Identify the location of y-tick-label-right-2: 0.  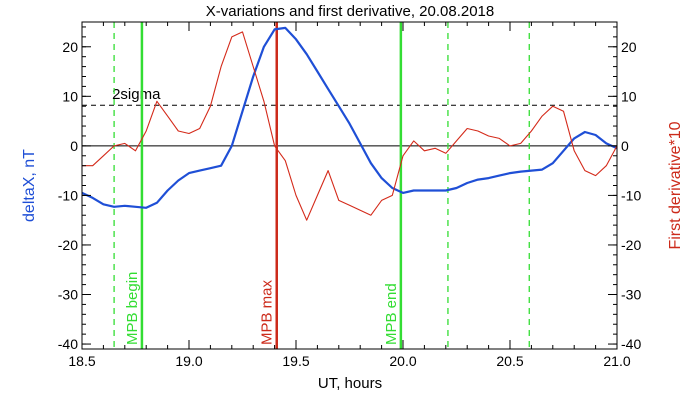
(625, 146).